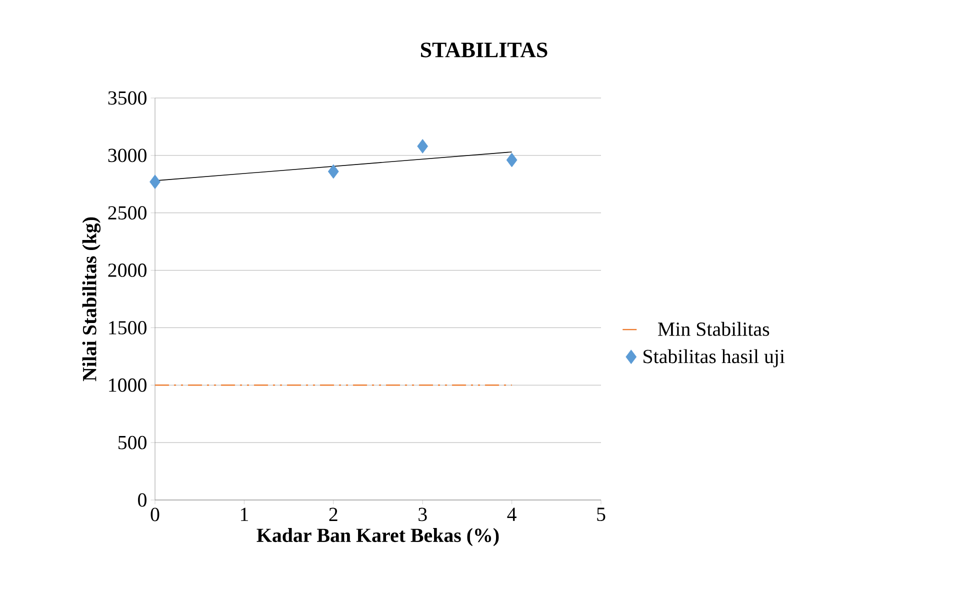 The width and height of the screenshot is (956, 612). Describe the element at coordinates (127, 385) in the screenshot. I see `y-tick-label: 1000` at that location.